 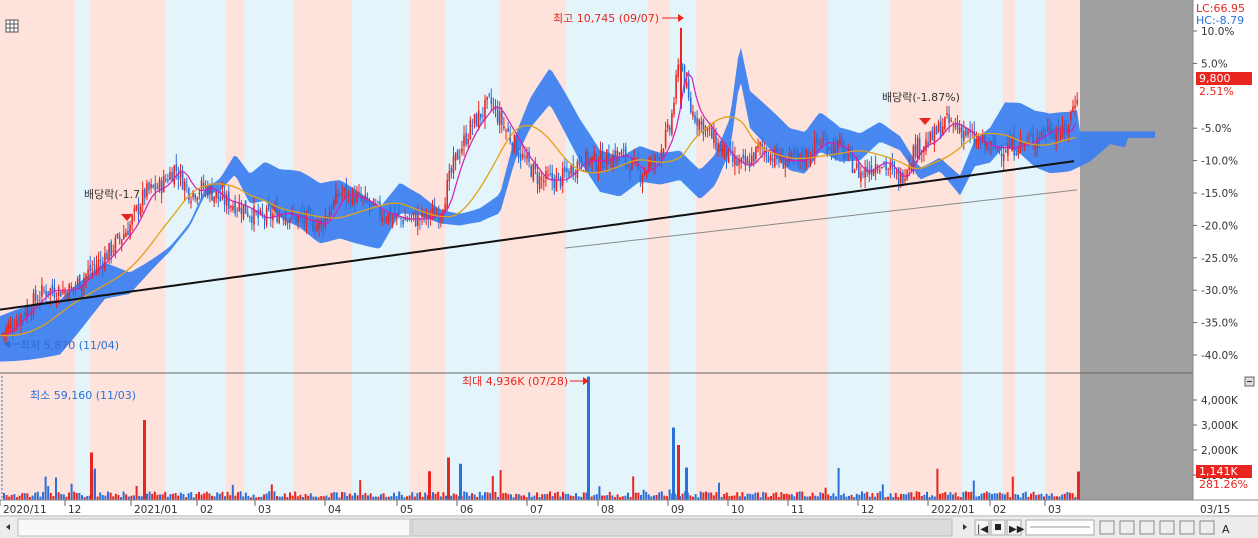 I want to click on scroll-left-icon, so click(x=8, y=527).